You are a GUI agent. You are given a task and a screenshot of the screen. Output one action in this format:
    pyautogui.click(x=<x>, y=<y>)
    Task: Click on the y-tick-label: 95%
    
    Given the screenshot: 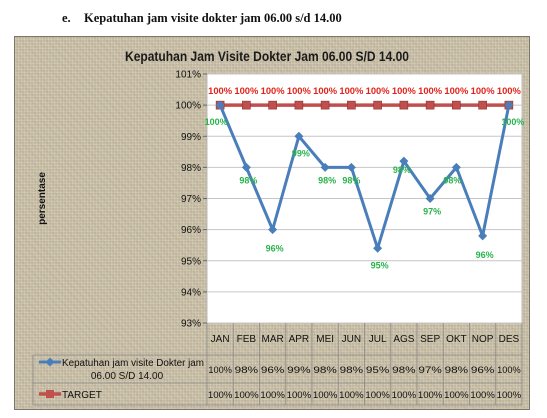 What is the action you would take?
    pyautogui.click(x=191, y=261)
    